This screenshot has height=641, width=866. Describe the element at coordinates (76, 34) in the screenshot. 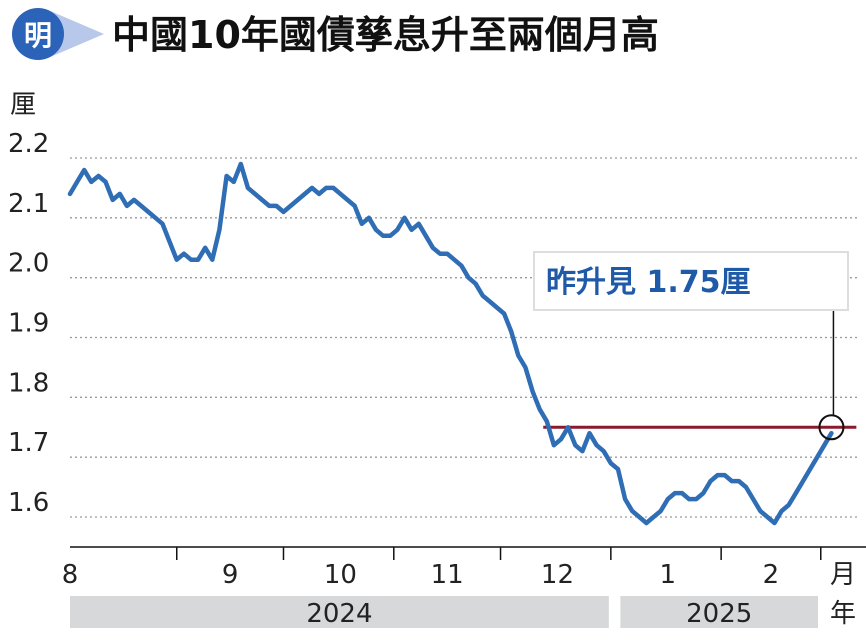

I see `badge-tail-icon` at that location.